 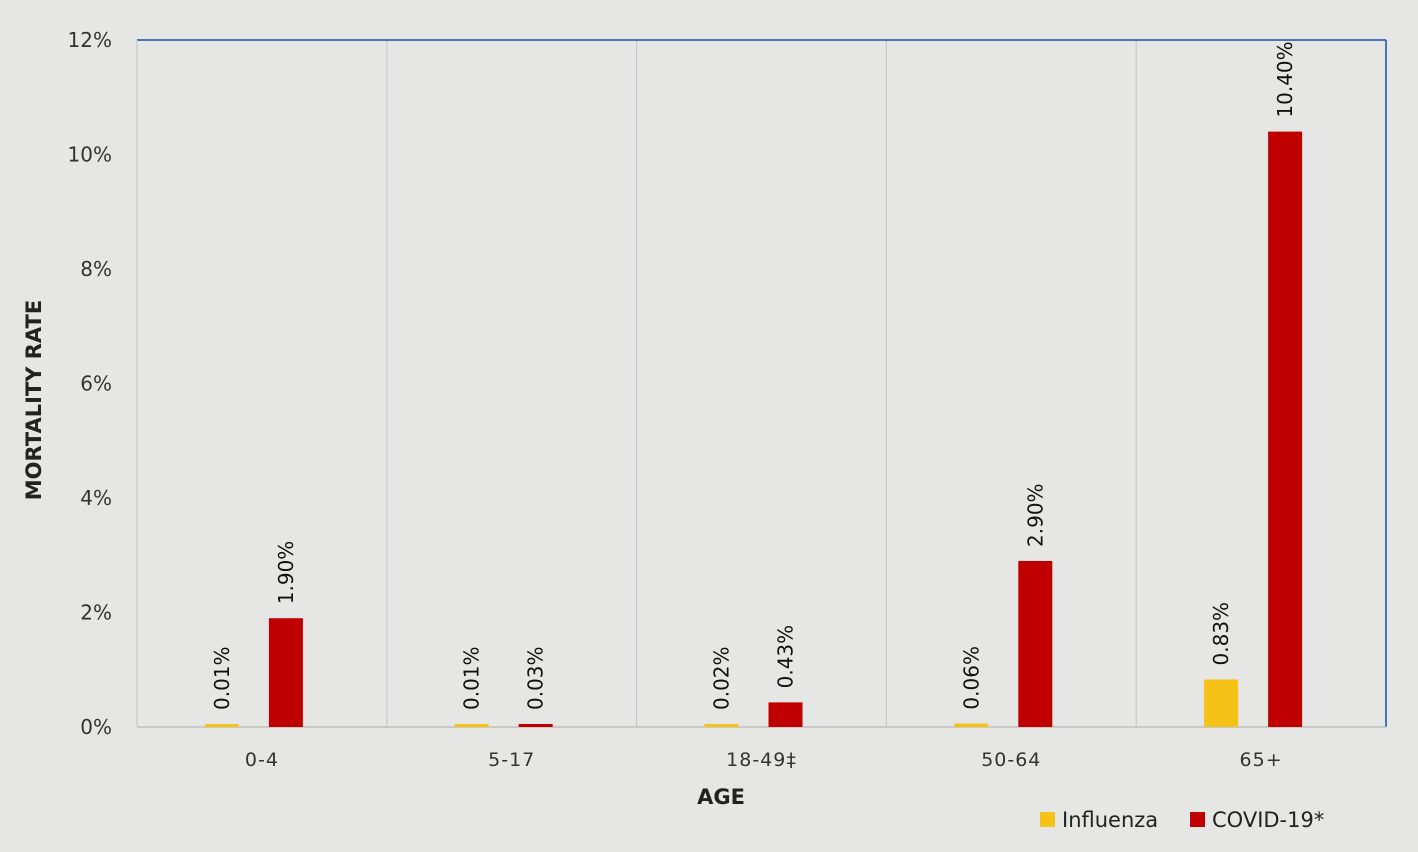 What do you see at coordinates (1285, 79) in the screenshot?
I see `data-label: 10.40%` at bounding box center [1285, 79].